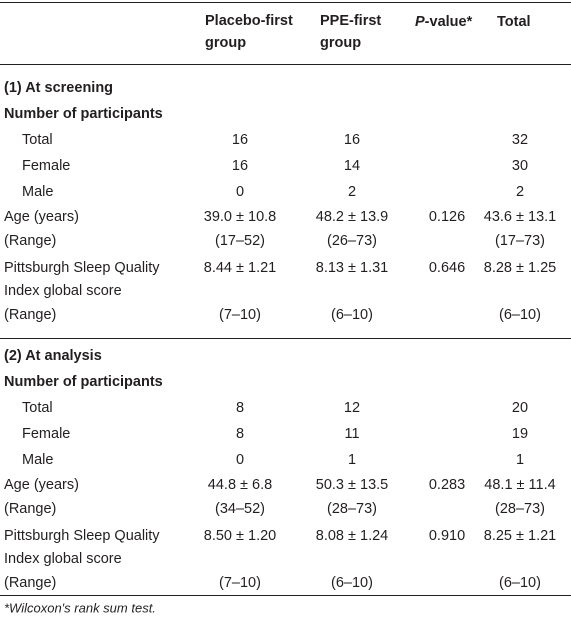 Image resolution: width=571 pixels, height=622 pixels. Describe the element at coordinates (520, 433) in the screenshot. I see `cell: 19` at that location.